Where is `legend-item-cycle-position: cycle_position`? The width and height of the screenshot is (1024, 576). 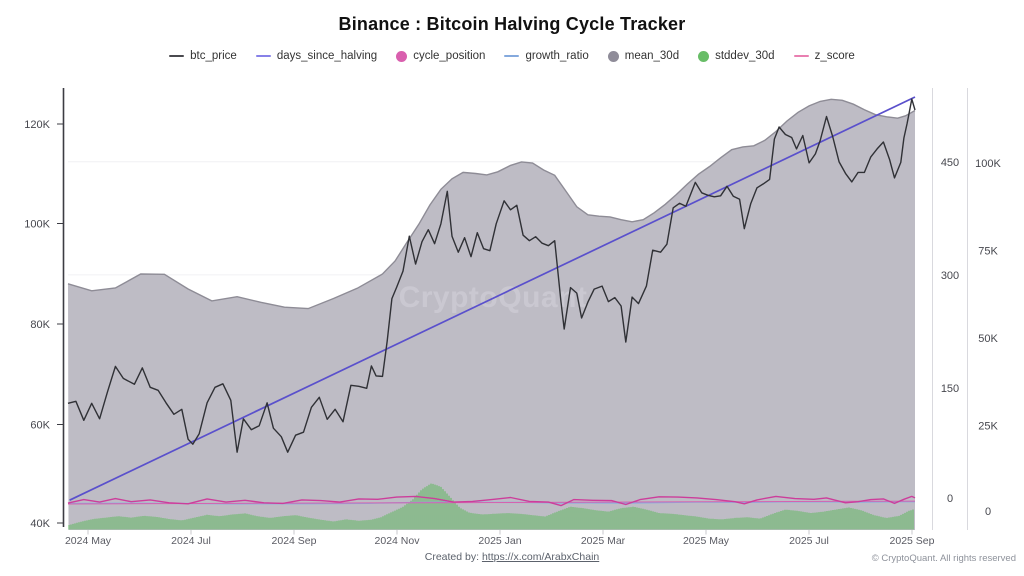 legend-item-cycle-position: cycle_position is located at coordinates (440, 56).